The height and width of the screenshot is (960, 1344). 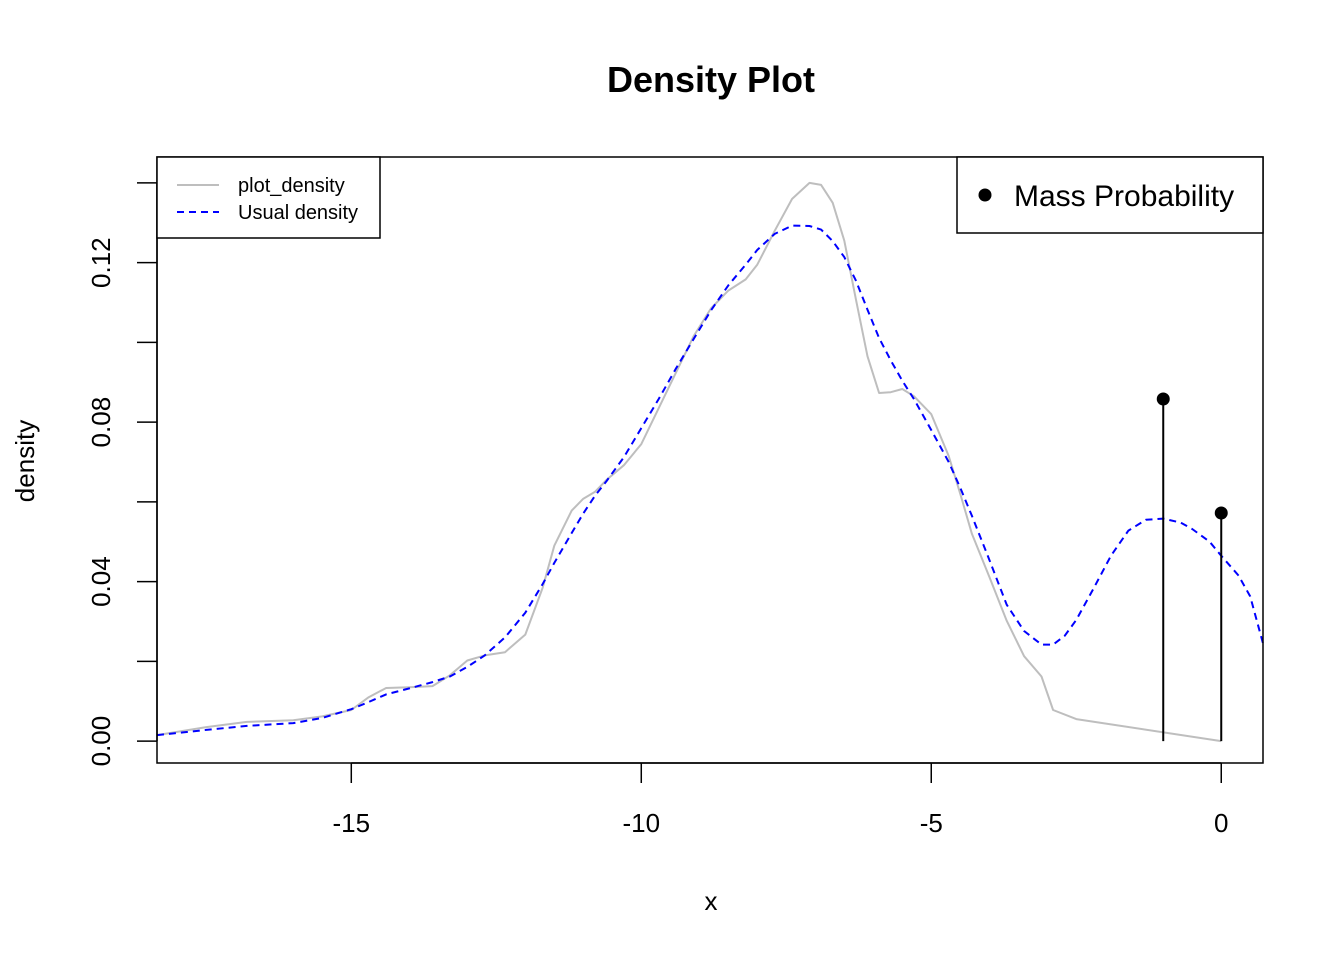 What do you see at coordinates (101, 581) in the screenshot?
I see `y-tick-label: 0.04` at bounding box center [101, 581].